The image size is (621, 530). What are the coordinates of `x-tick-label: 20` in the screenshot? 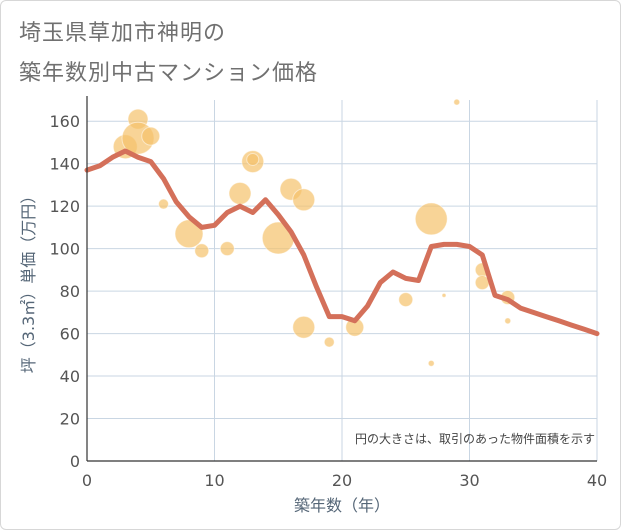 It's located at (342, 480).